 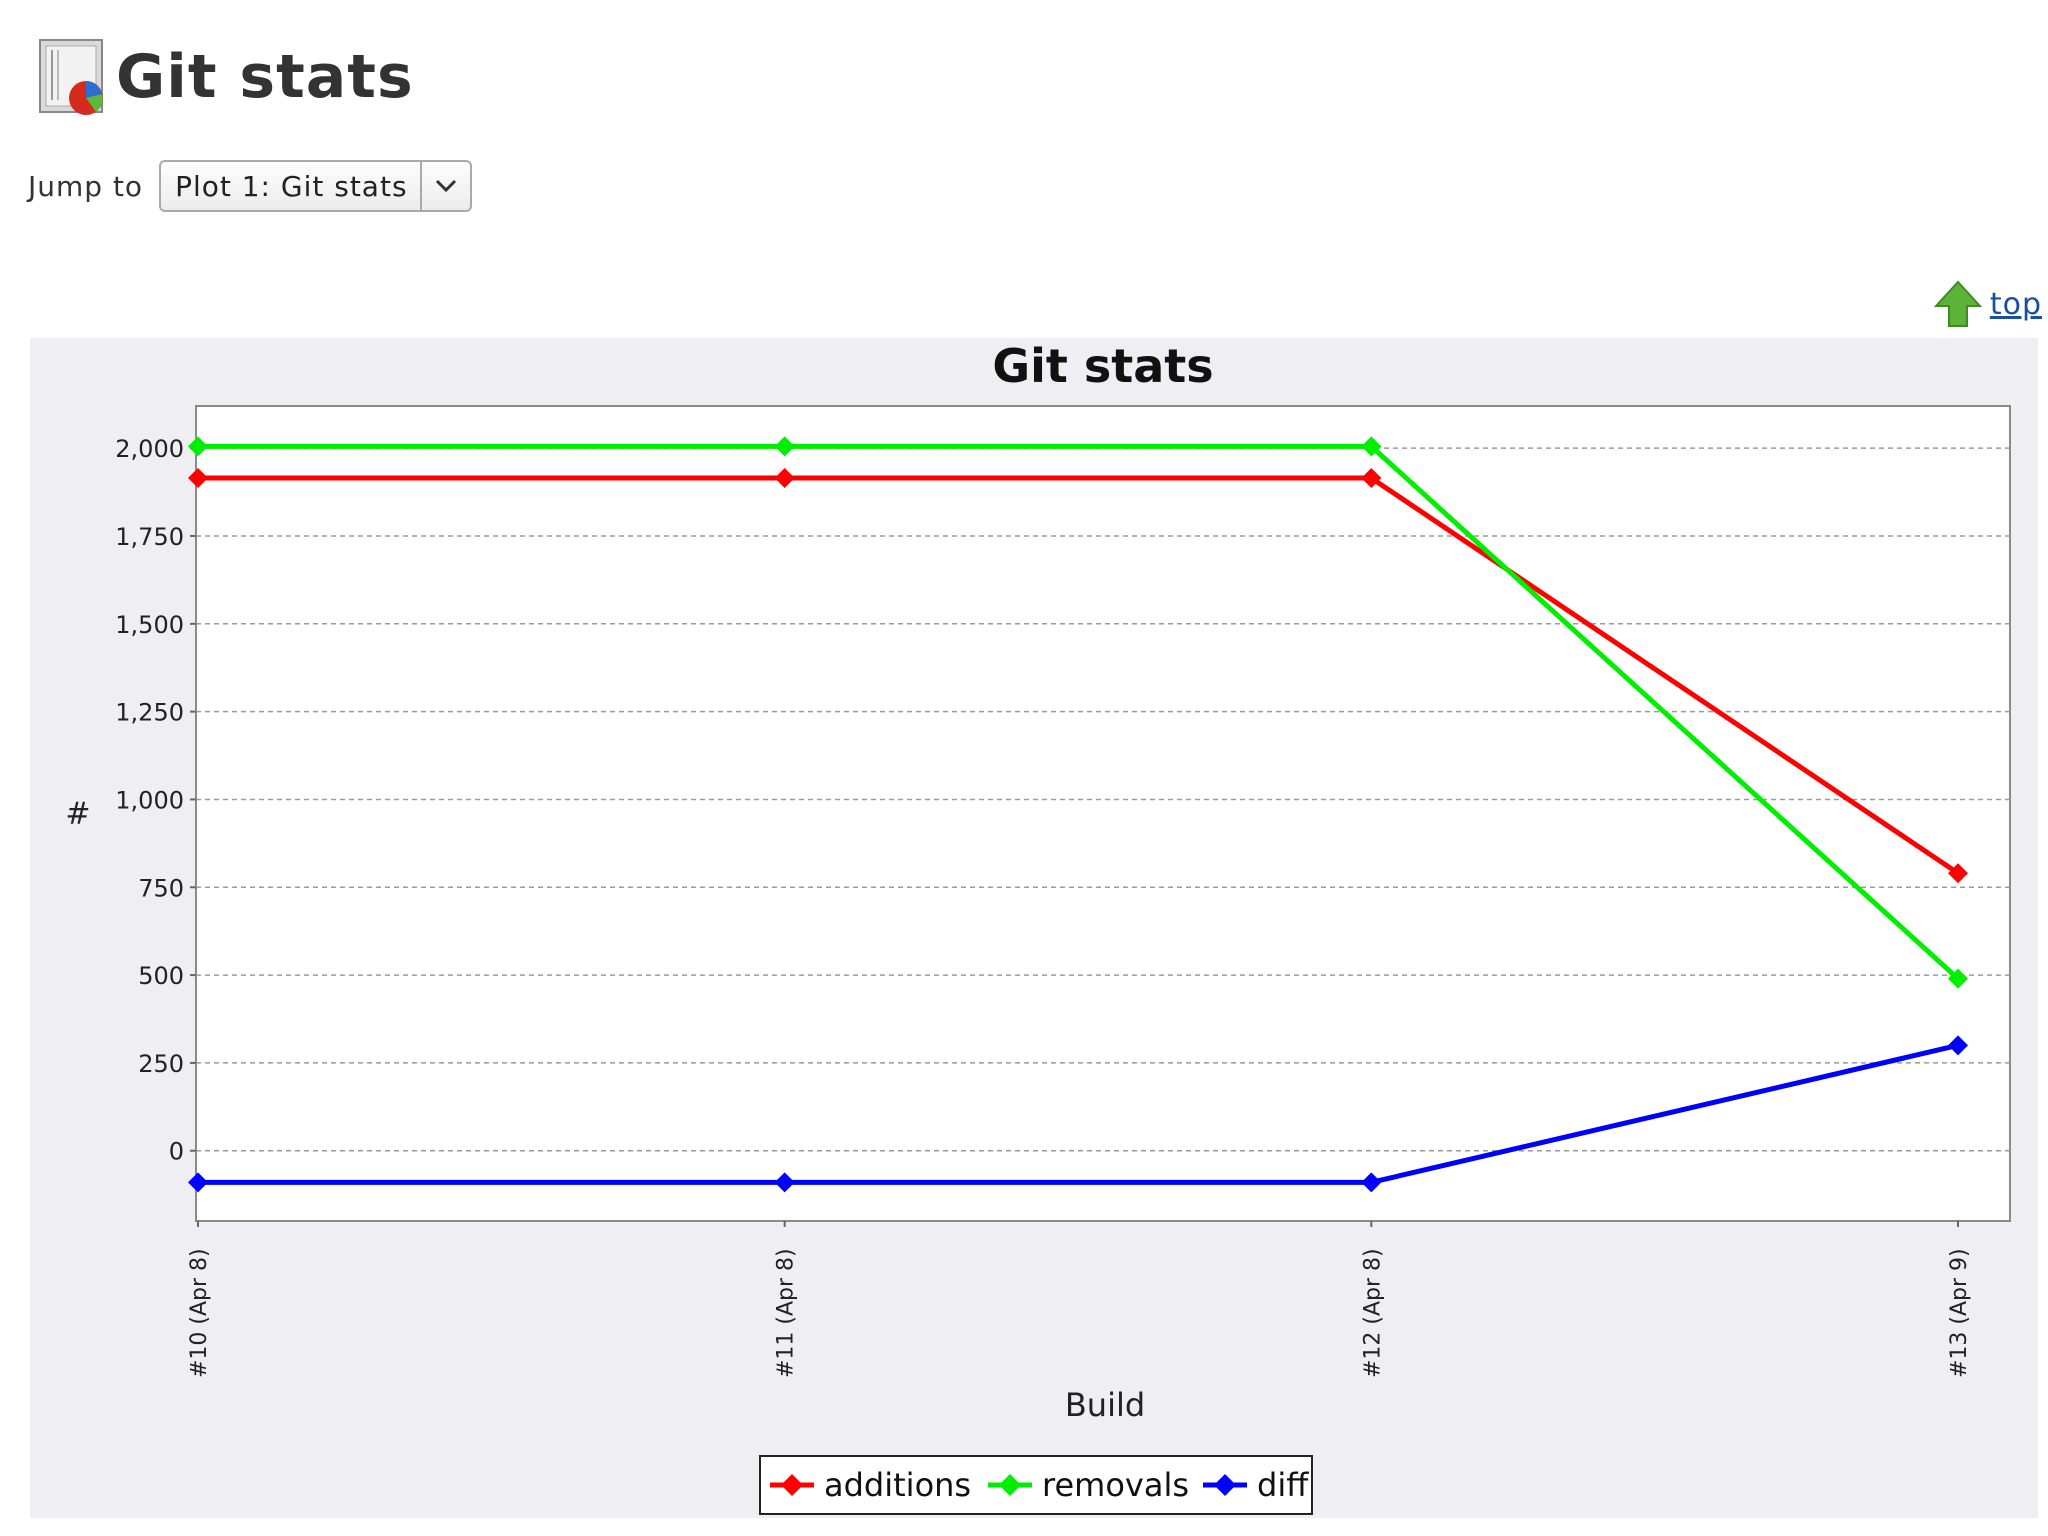 I want to click on y-tick-label: 500, so click(x=161, y=976).